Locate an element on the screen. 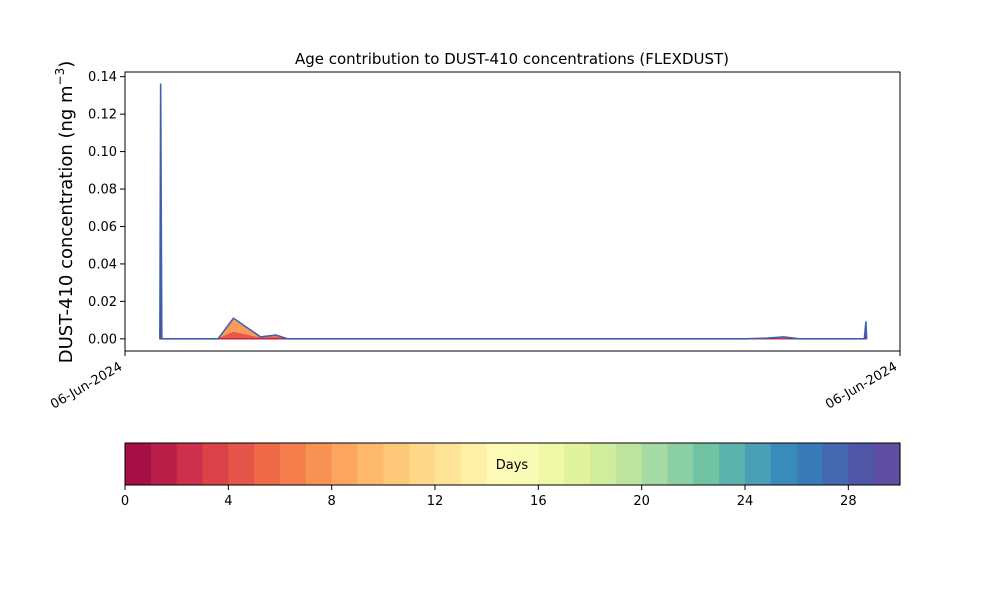  colorbar-segments is located at coordinates (513, 464).